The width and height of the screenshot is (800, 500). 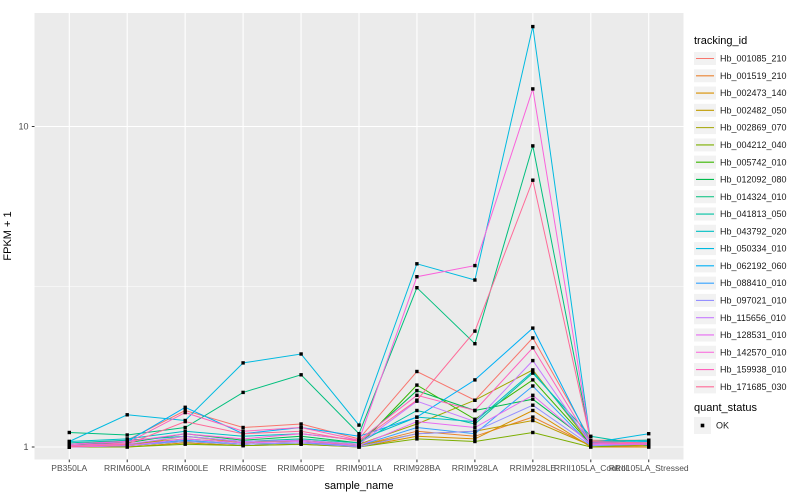 What do you see at coordinates (720, 41) in the screenshot?
I see `legend-title: tracking_id` at bounding box center [720, 41].